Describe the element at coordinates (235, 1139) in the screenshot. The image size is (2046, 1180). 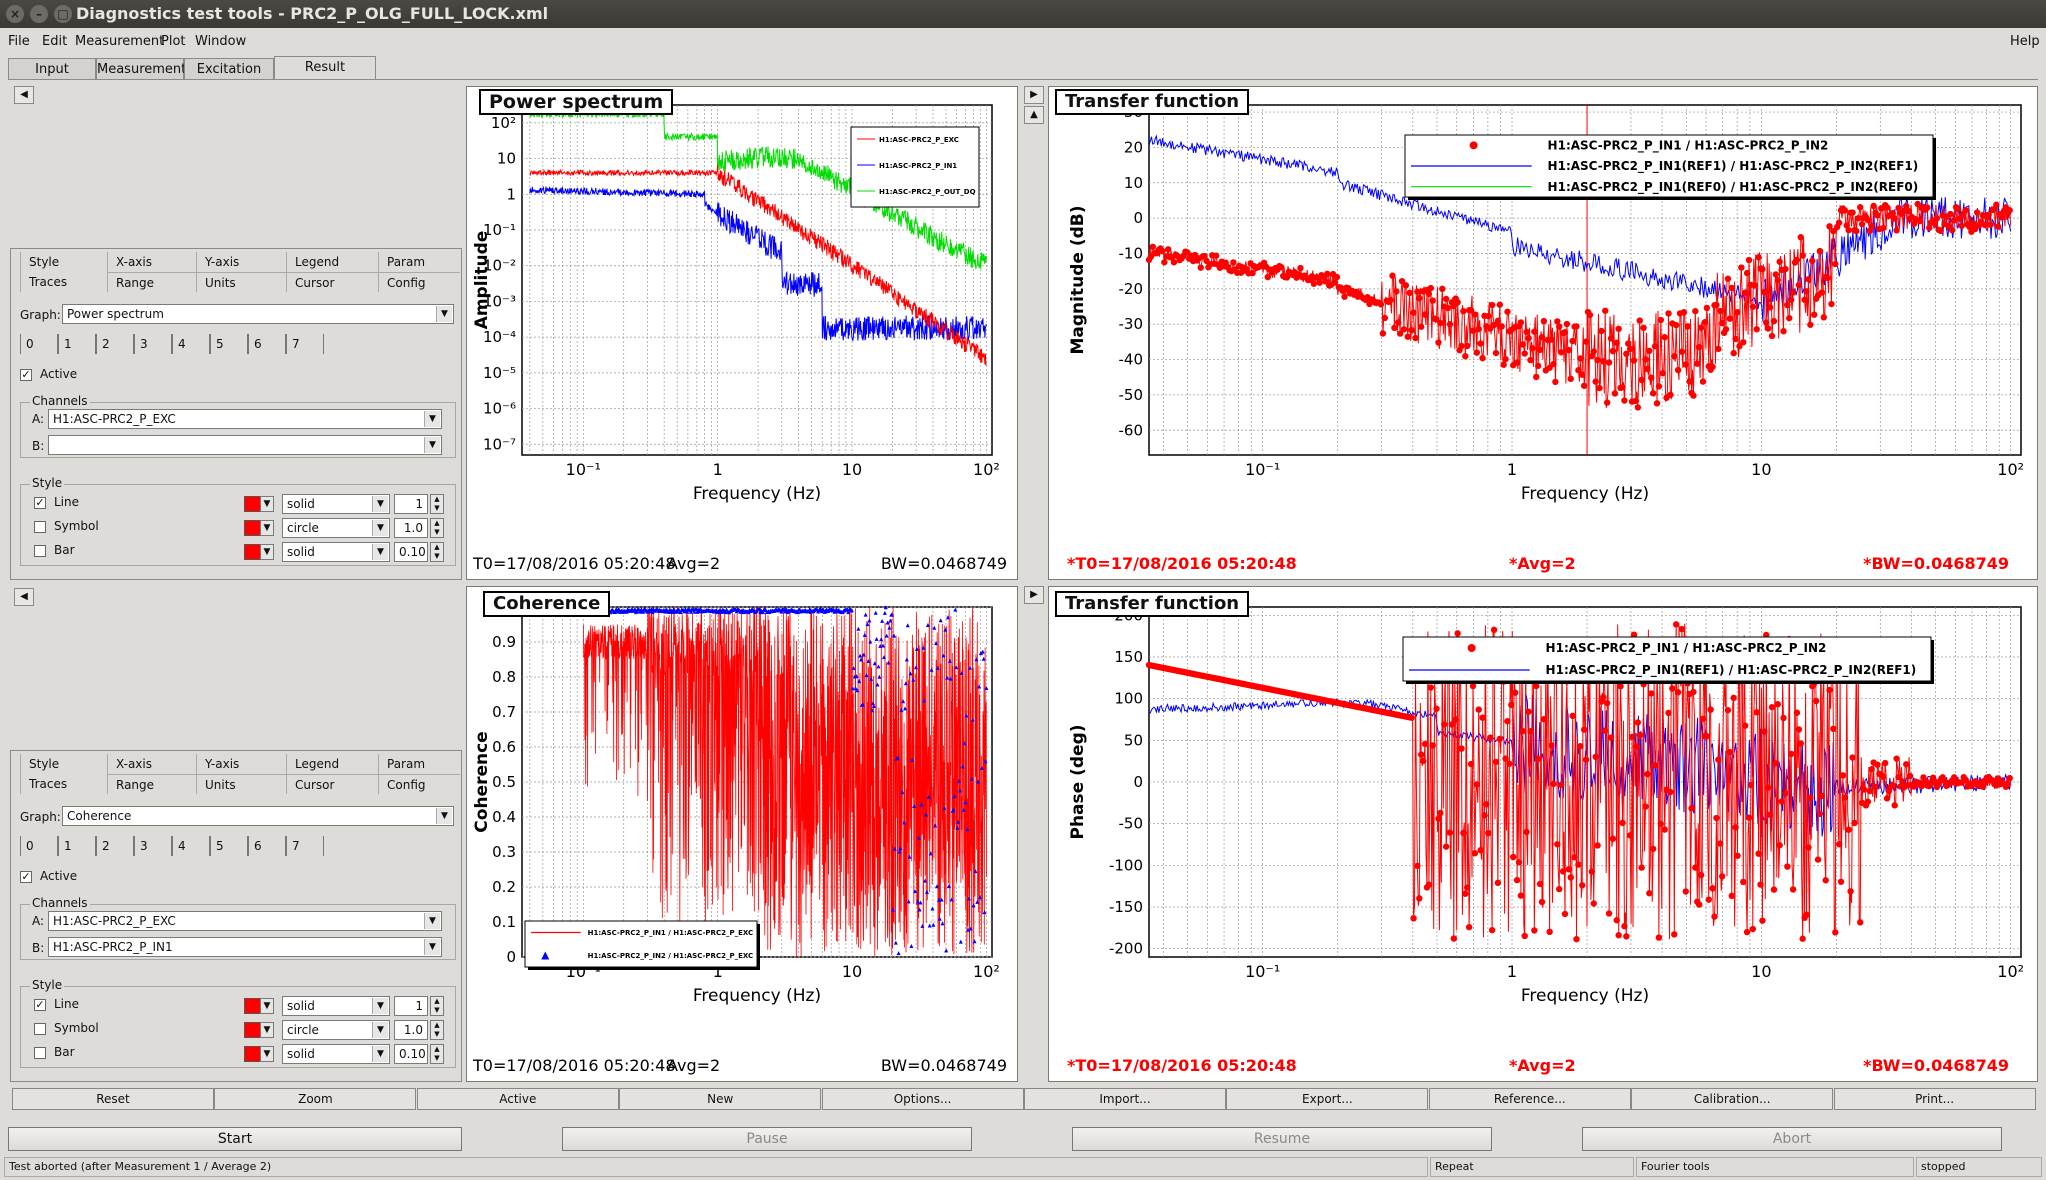
I see `start-button: Start` at that location.